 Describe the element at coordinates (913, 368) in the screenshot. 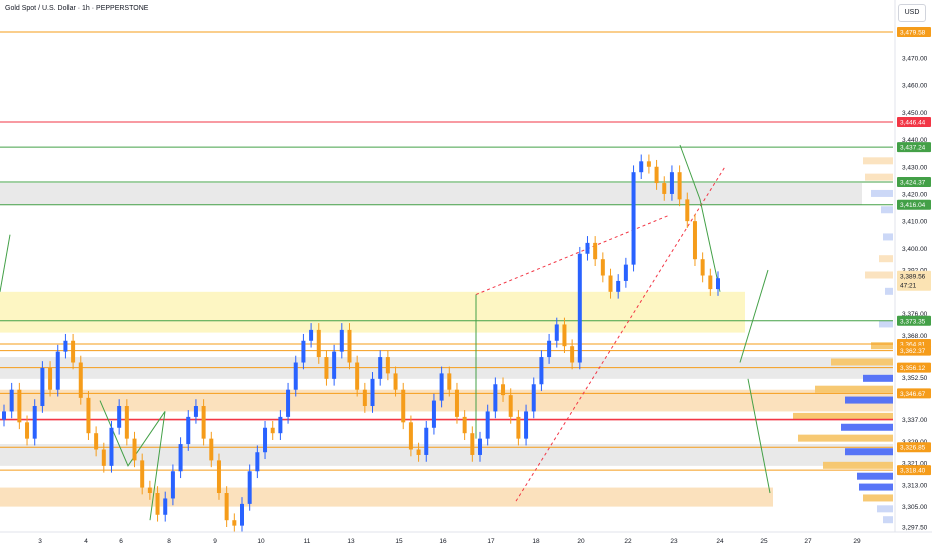

I see `price-level-tag-label: 3,356.12` at that location.